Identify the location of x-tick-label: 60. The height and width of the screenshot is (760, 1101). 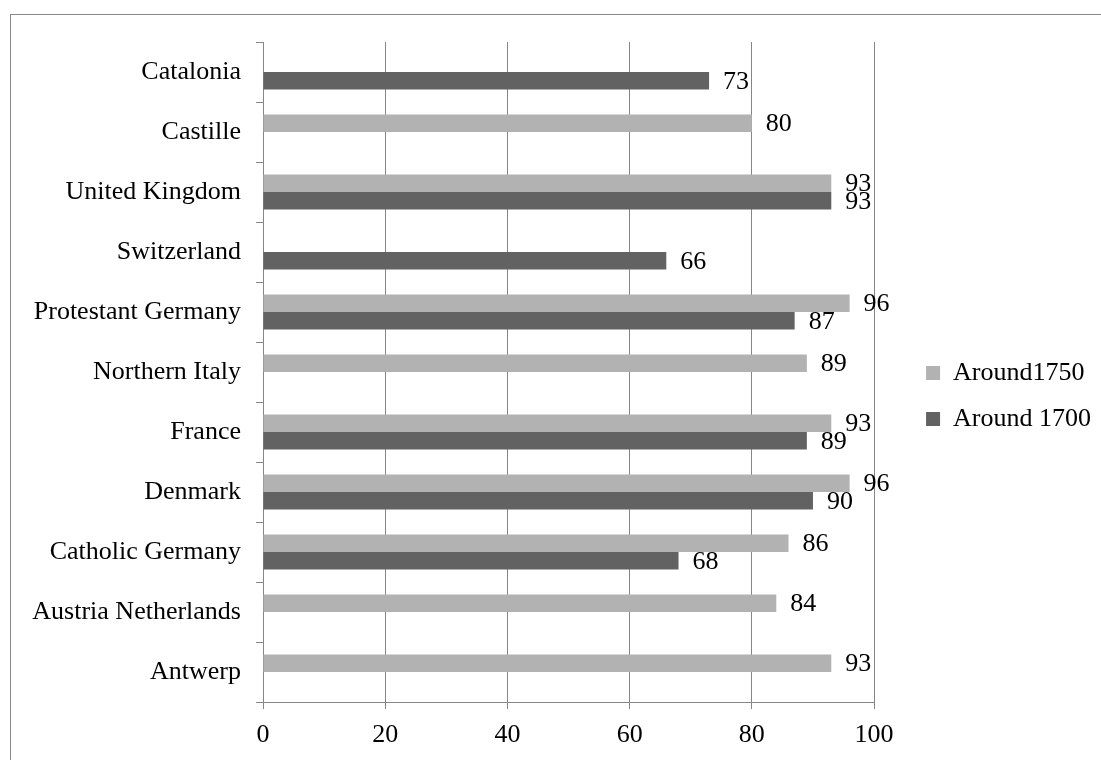
(629, 734).